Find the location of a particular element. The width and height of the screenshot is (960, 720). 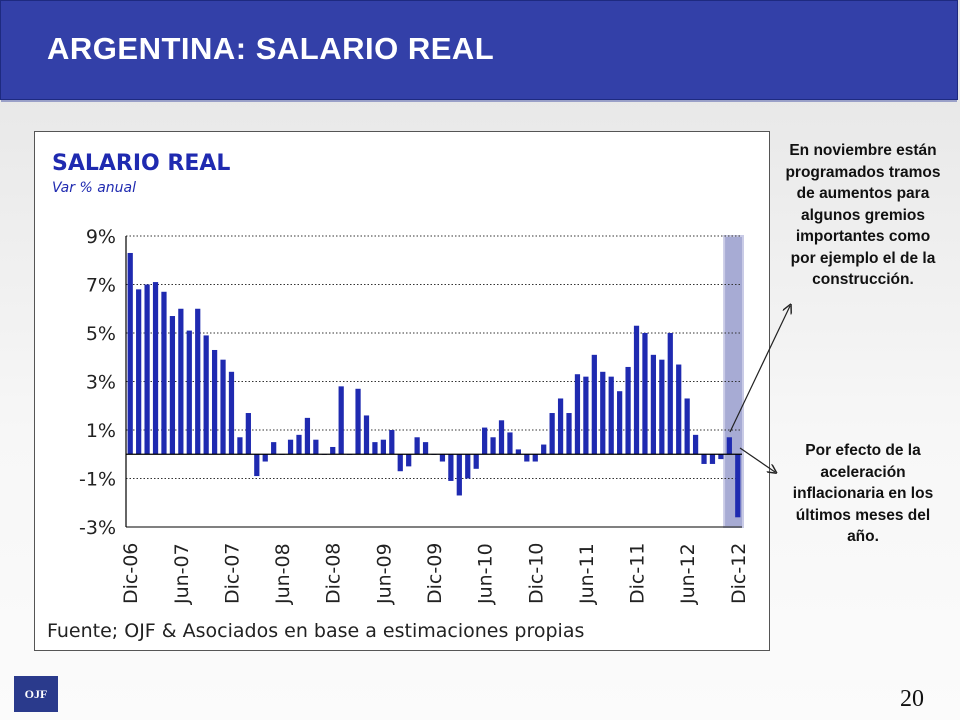

x-tick-label: Dic-10 is located at coordinates (536, 573).